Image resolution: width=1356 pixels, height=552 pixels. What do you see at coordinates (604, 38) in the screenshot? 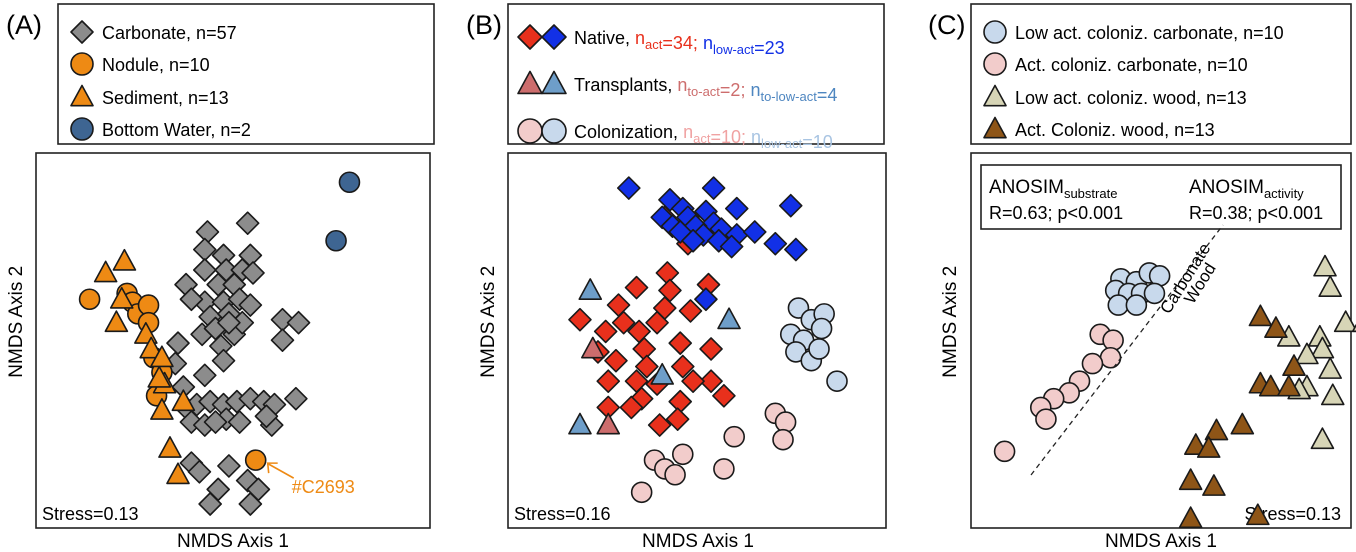
I see `legend-label-part: Native,` at bounding box center [604, 38].